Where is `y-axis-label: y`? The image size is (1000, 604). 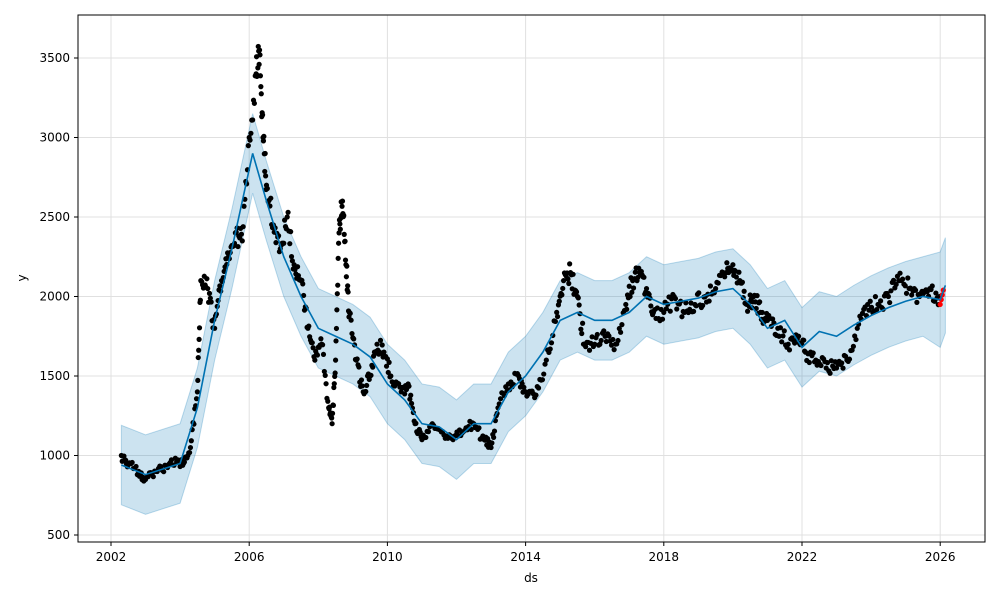
y-axis-label: y is located at coordinates (22, 277).